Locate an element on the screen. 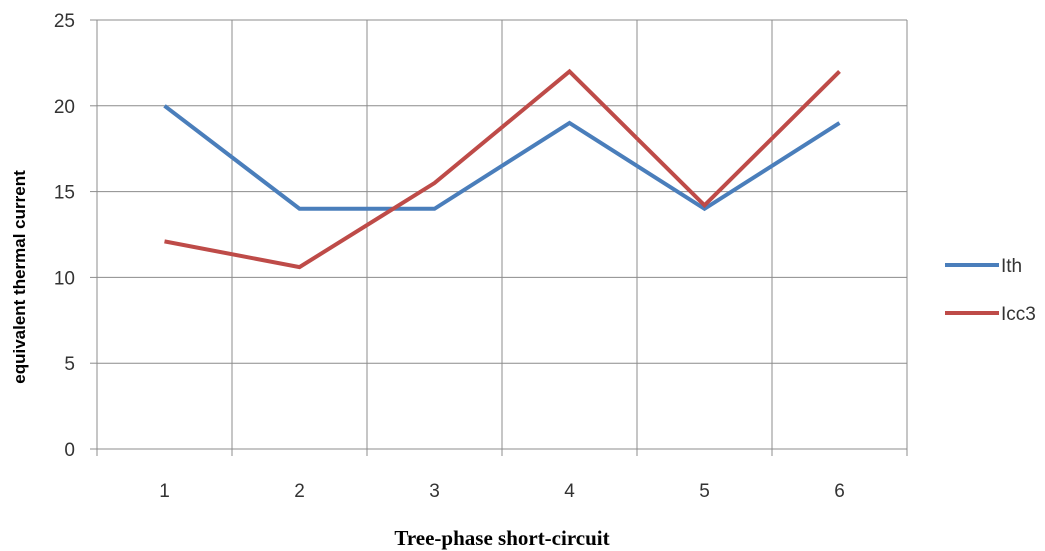 This screenshot has height=551, width=1045. series-line-ith is located at coordinates (502, 158).